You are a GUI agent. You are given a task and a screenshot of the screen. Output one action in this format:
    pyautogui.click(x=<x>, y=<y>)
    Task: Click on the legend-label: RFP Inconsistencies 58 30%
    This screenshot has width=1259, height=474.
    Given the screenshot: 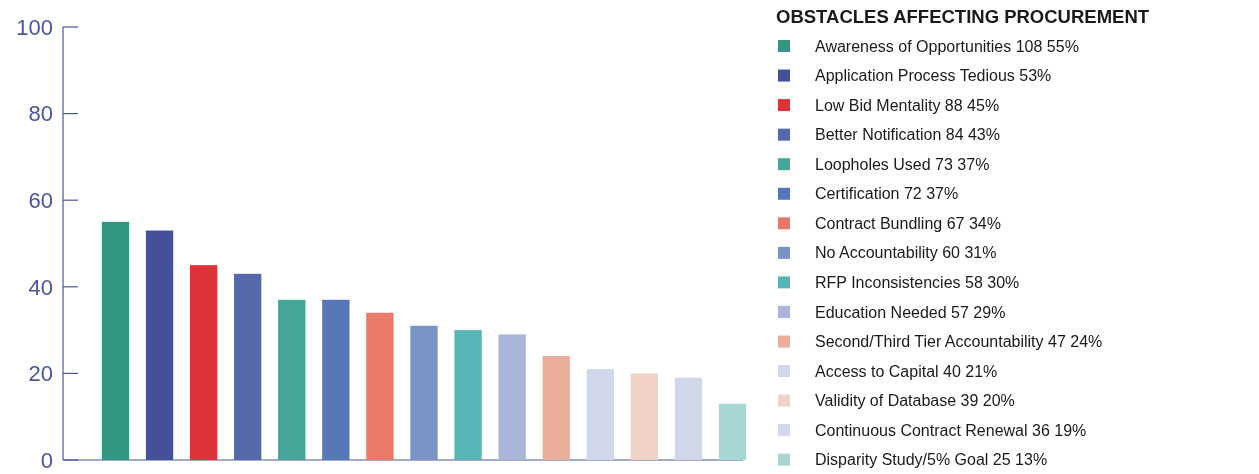 What is the action you would take?
    pyautogui.click(x=917, y=282)
    